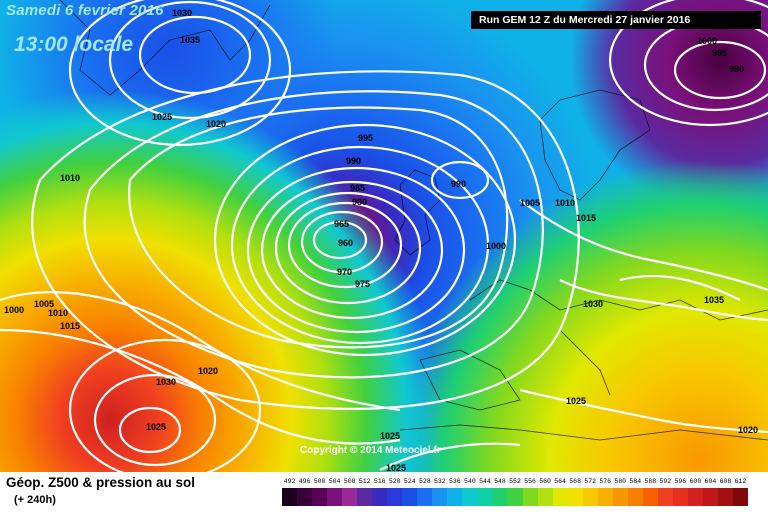 The width and height of the screenshot is (768, 512). What do you see at coordinates (357, 188) in the screenshot?
I see `isobar-label: 985` at bounding box center [357, 188].